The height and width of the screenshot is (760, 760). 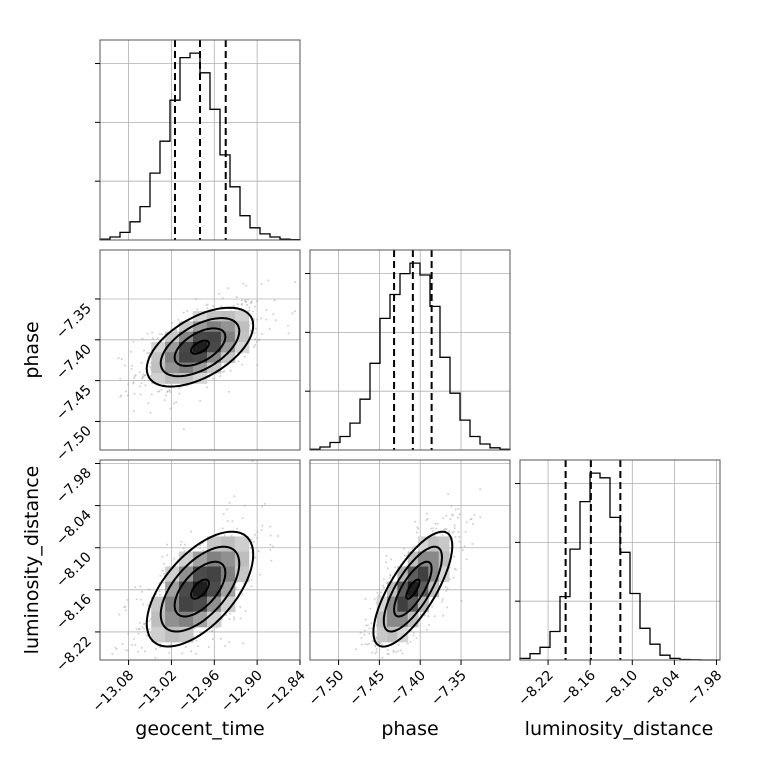 What do you see at coordinates (449, 689) in the screenshot?
I see `x-tick-label-phase-3: −7.35` at bounding box center [449, 689].